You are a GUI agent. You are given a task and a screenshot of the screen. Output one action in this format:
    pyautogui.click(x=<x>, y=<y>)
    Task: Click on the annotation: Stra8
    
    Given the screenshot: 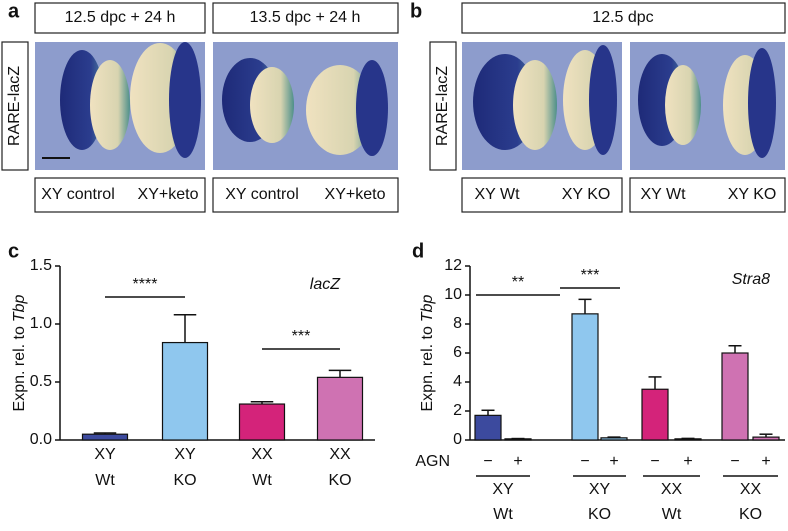 What is the action you would take?
    pyautogui.click(x=751, y=279)
    